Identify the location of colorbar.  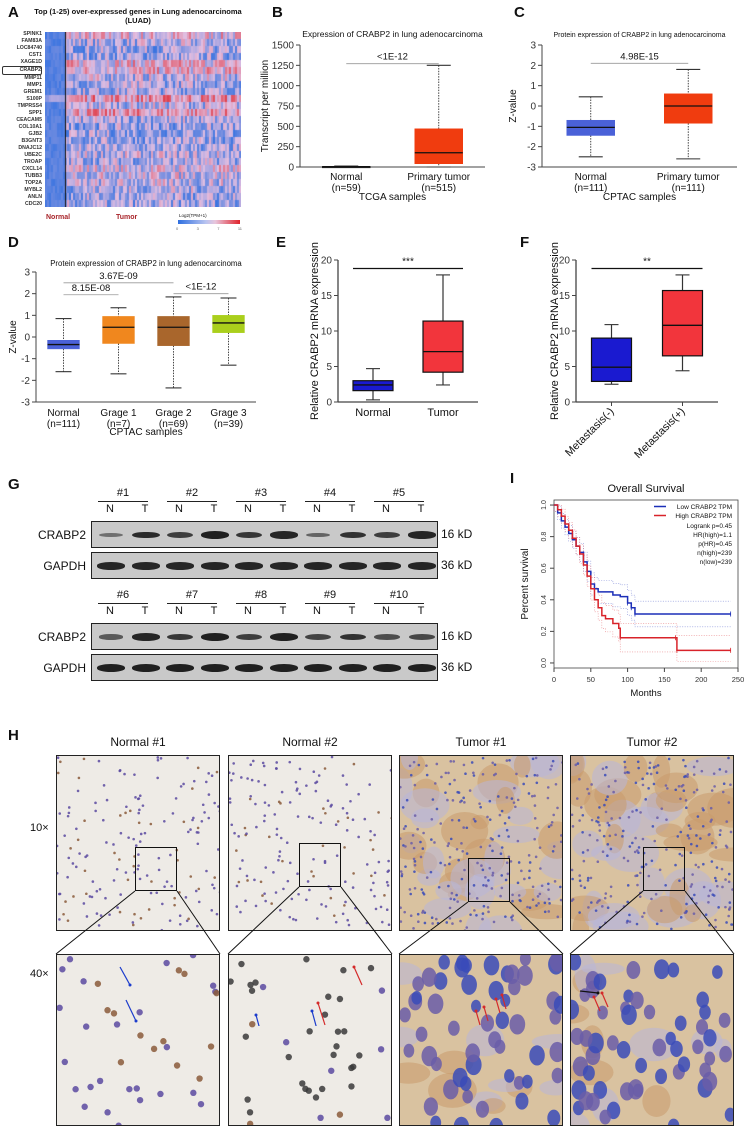
(209, 222).